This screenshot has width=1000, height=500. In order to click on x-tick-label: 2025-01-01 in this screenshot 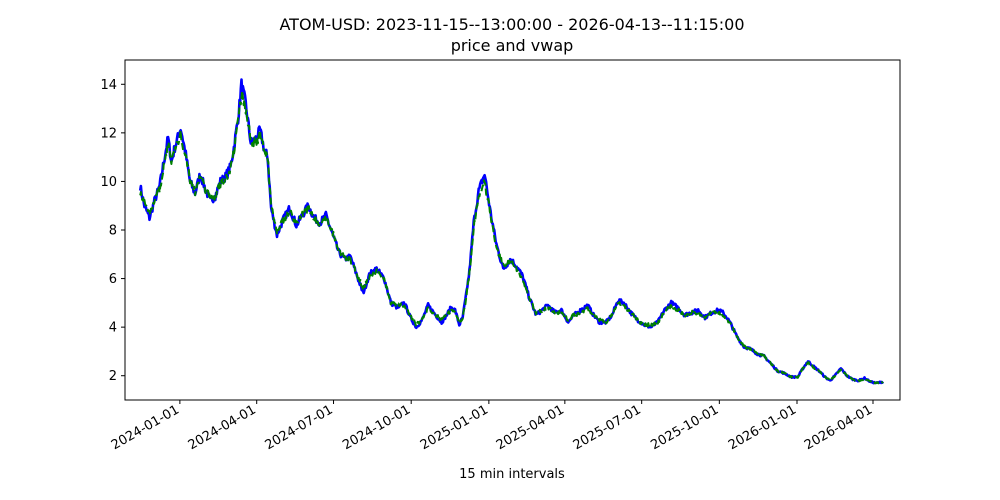, I will do `click(454, 427)`.